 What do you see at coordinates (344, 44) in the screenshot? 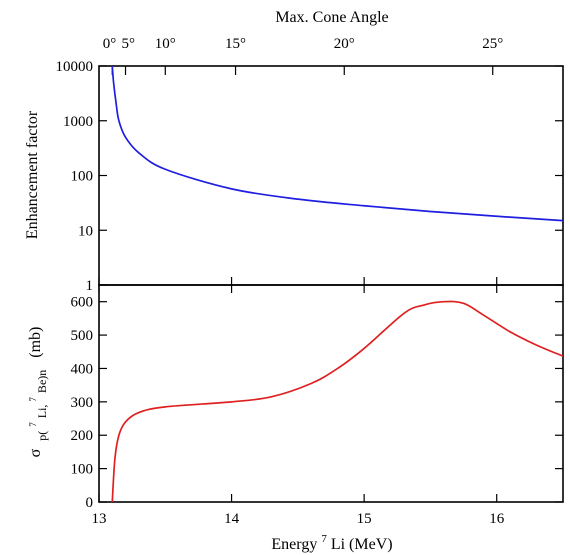
I see `top-angle-label-4: 20°` at bounding box center [344, 44].